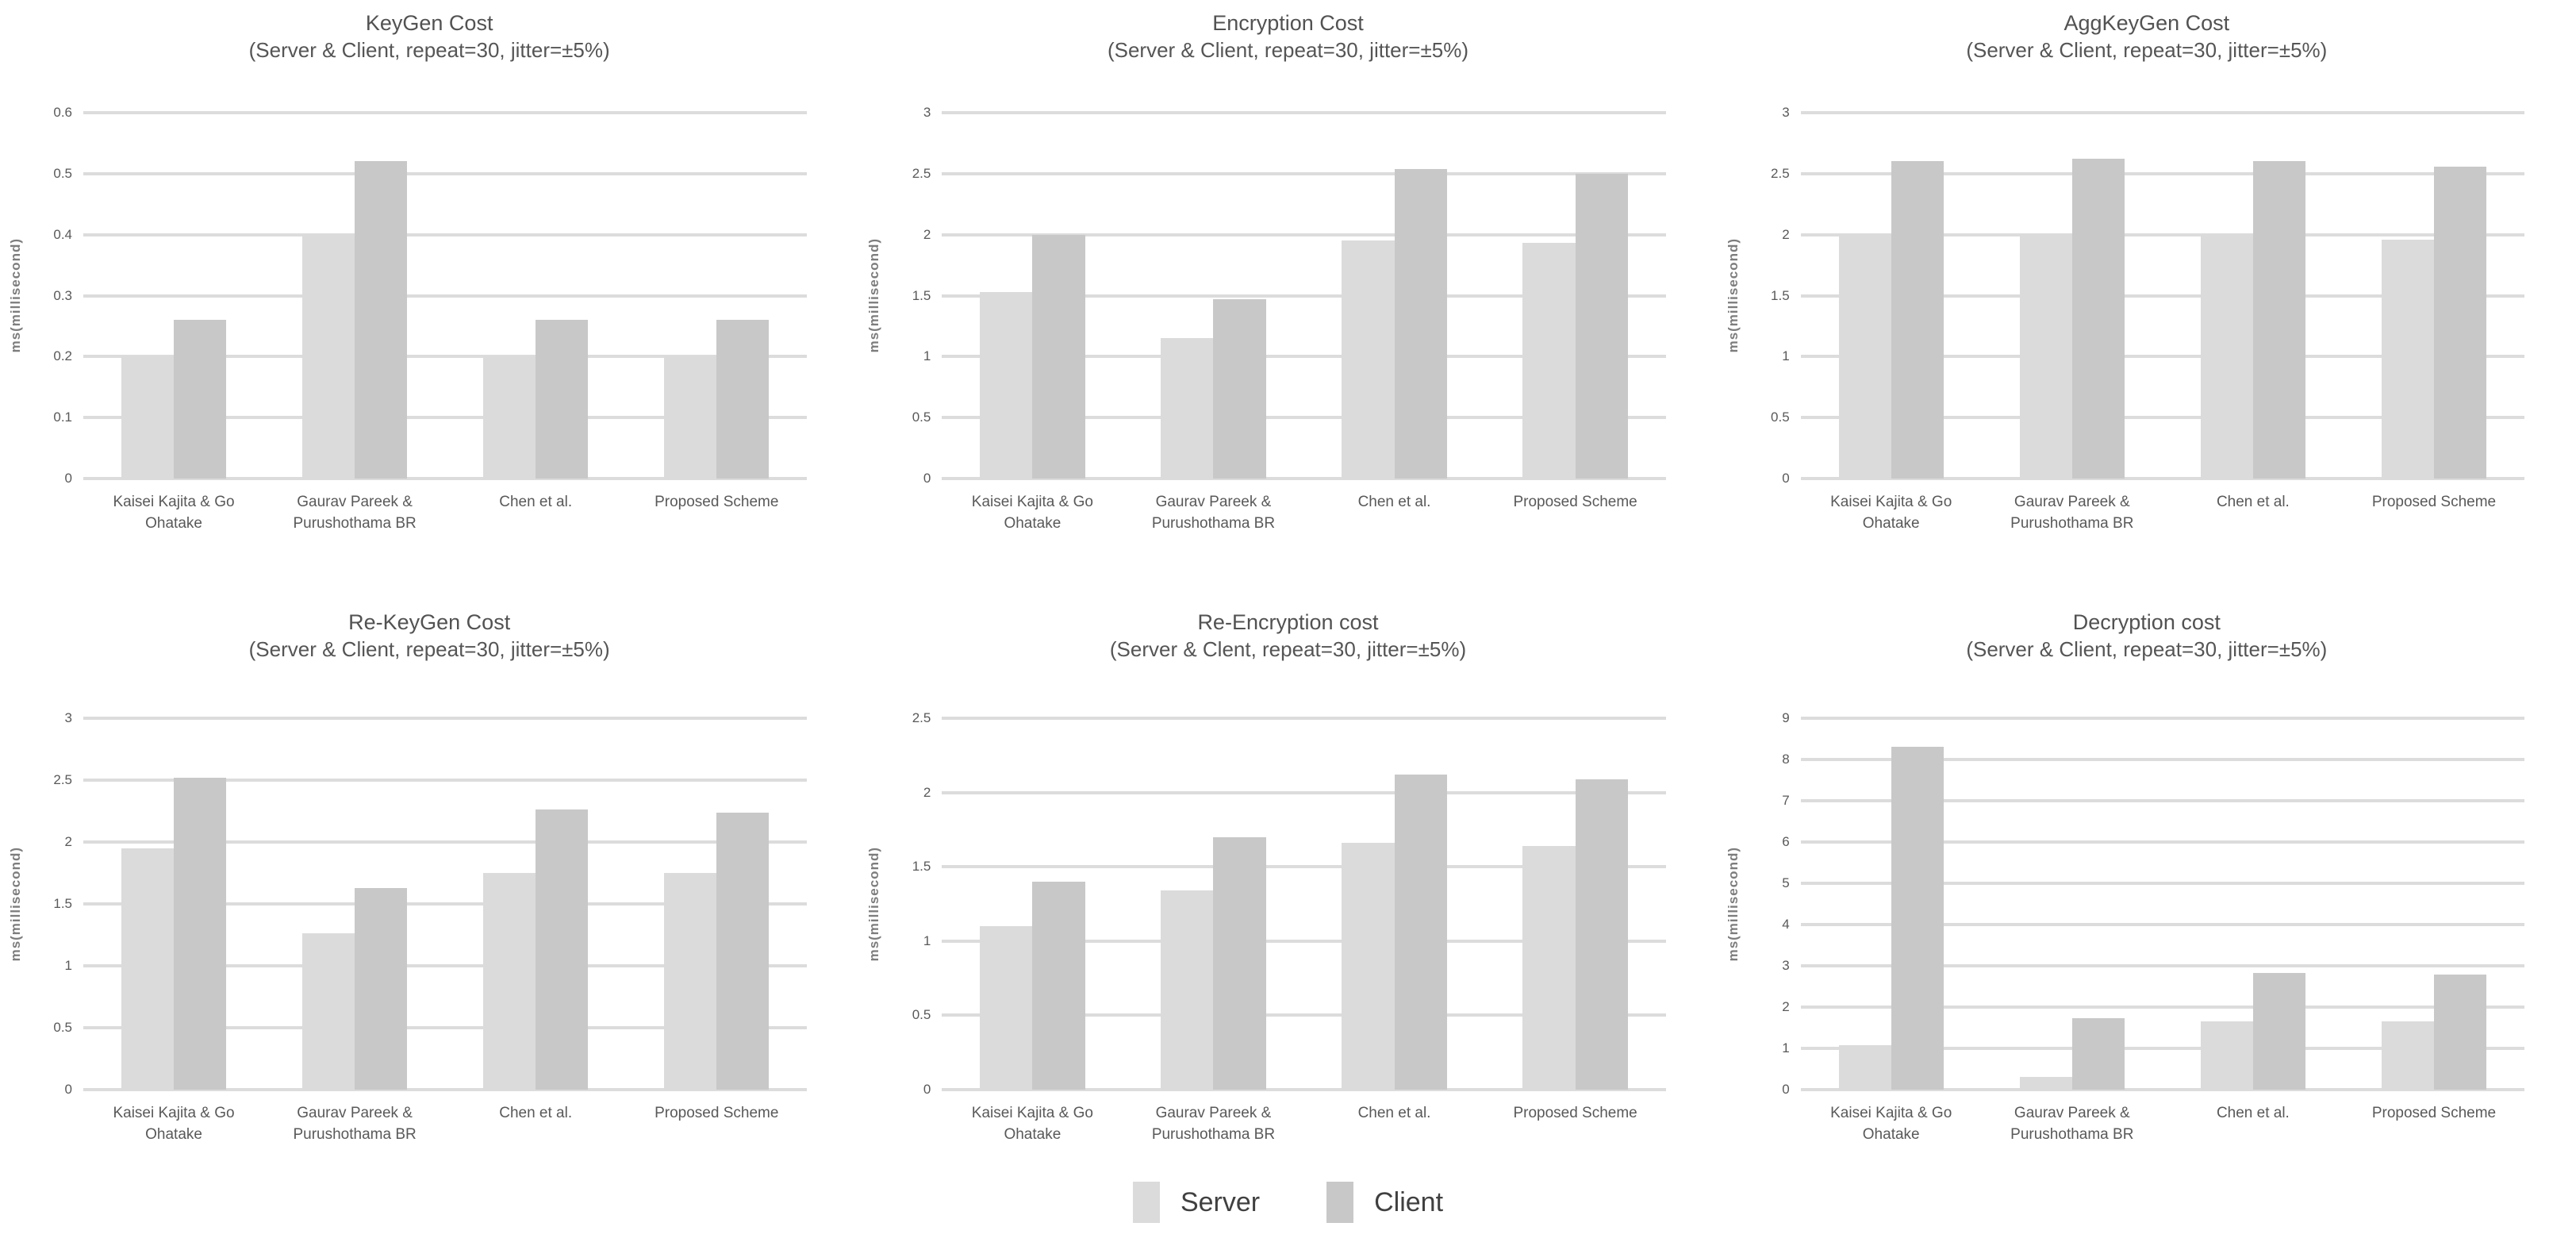 The height and width of the screenshot is (1242, 2576). I want to click on chart-body: ms(millisecond) 3 2.5 2 1.5 1 0.5 0, so click(2147, 295).